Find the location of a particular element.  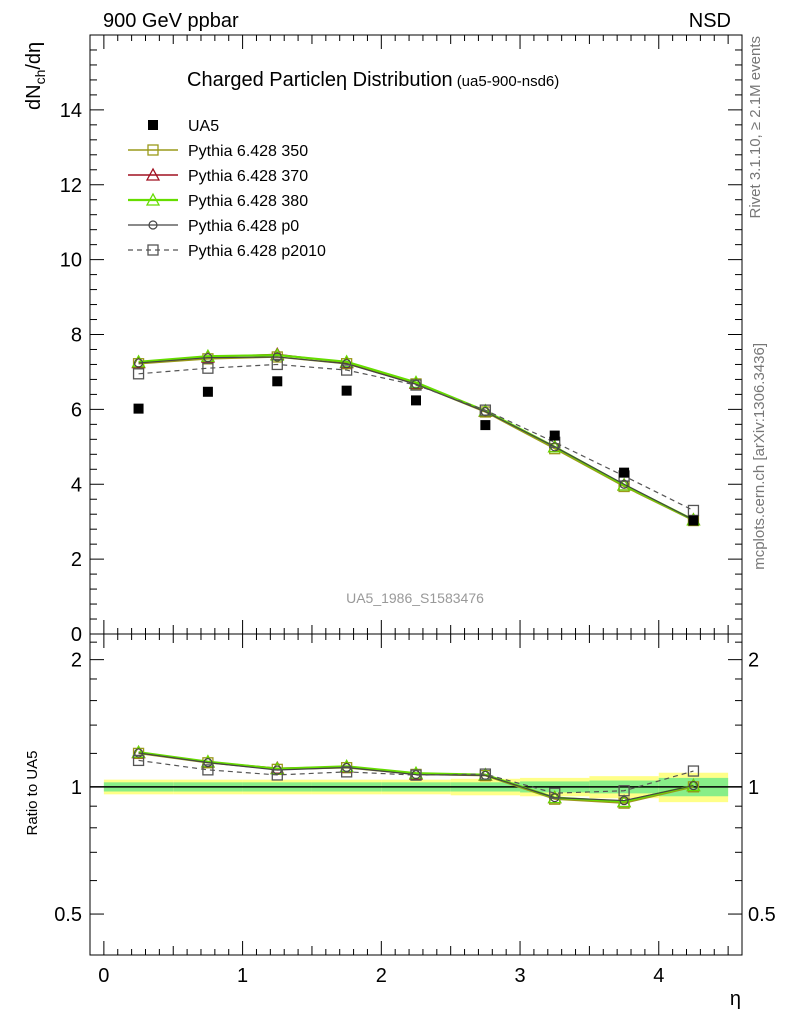

header-energy-label: 900 GeV ppbar is located at coordinates (171, 21).